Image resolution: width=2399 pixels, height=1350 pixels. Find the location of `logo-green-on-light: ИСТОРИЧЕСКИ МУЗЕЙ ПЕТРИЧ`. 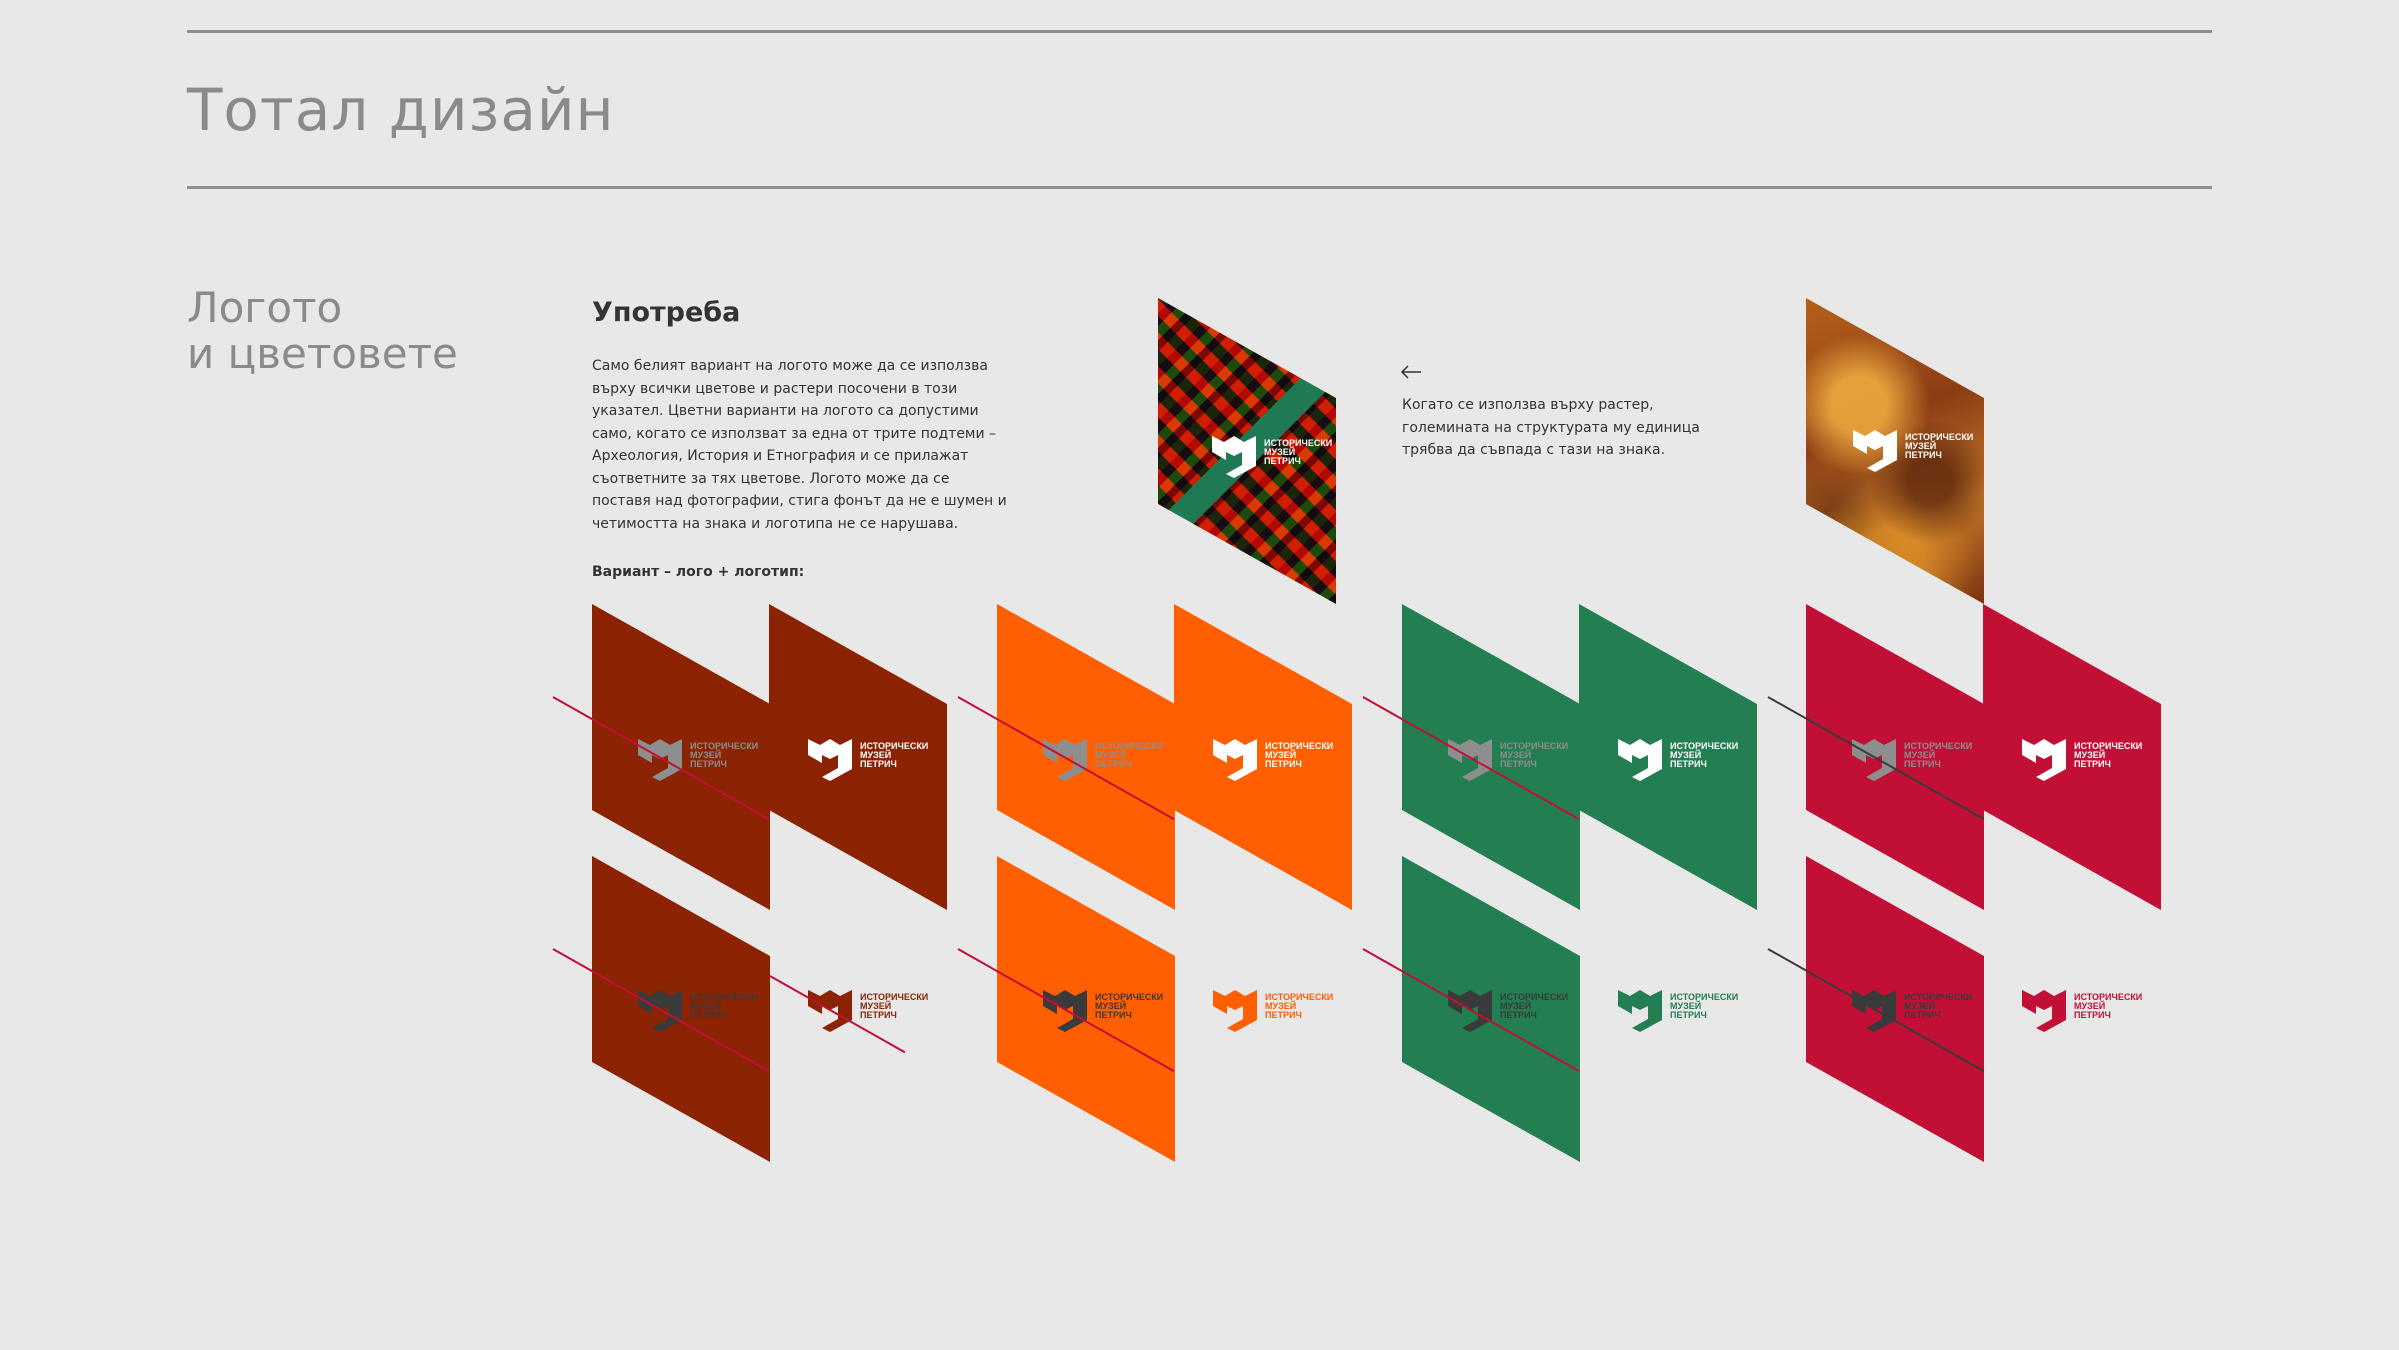

logo-green-on-light: ИСТОРИЧЕСКИ МУЗЕЙ ПЕТРИЧ is located at coordinates (1678, 1006).